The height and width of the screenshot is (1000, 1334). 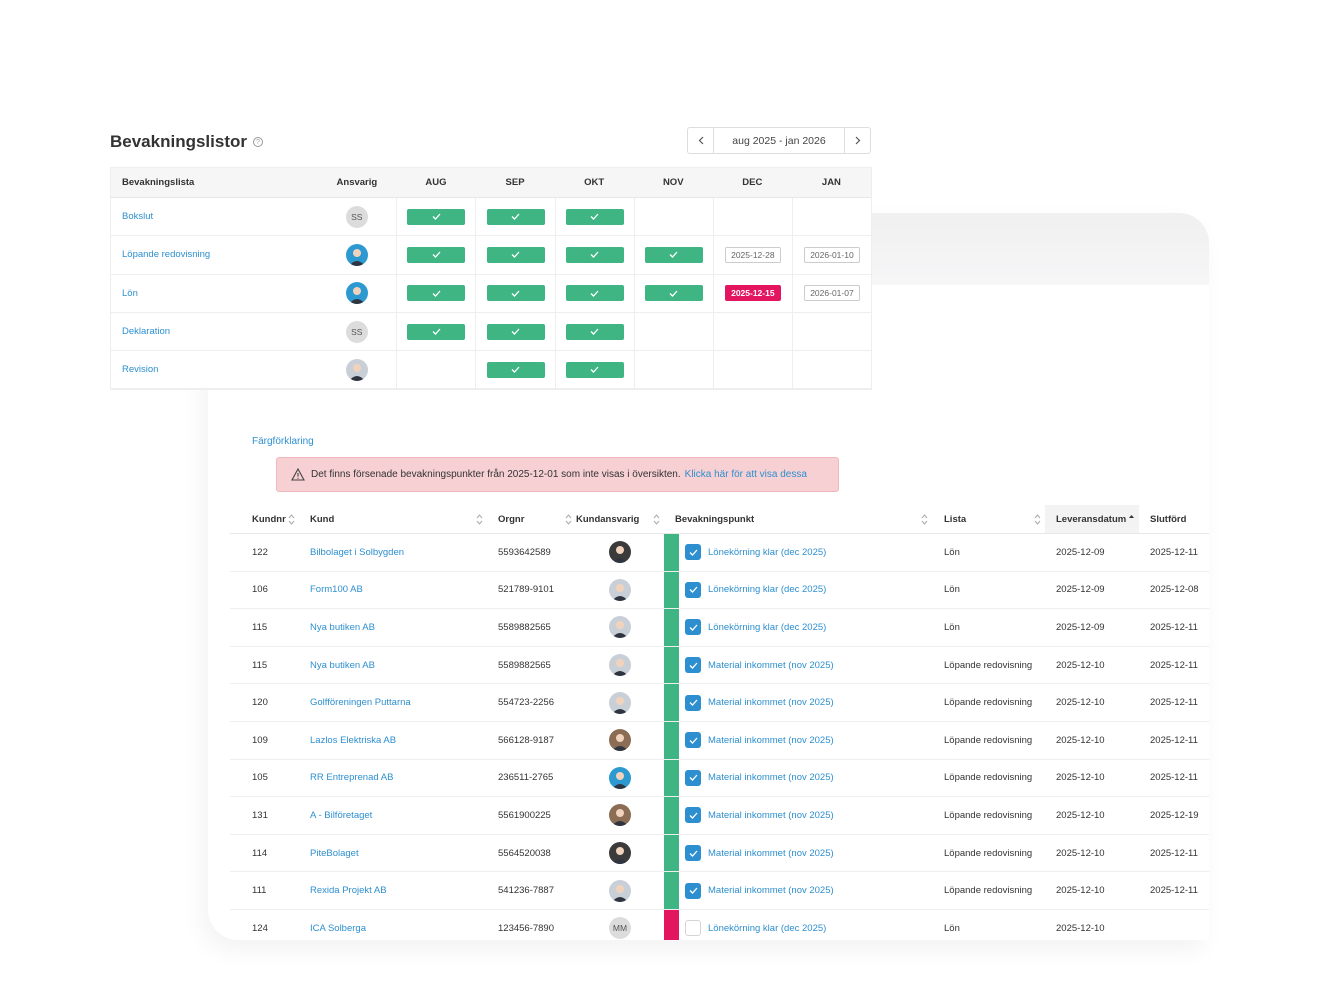 I want to click on watch-point-cell: Material inkommet (nov 2025), so click(x=798, y=778).